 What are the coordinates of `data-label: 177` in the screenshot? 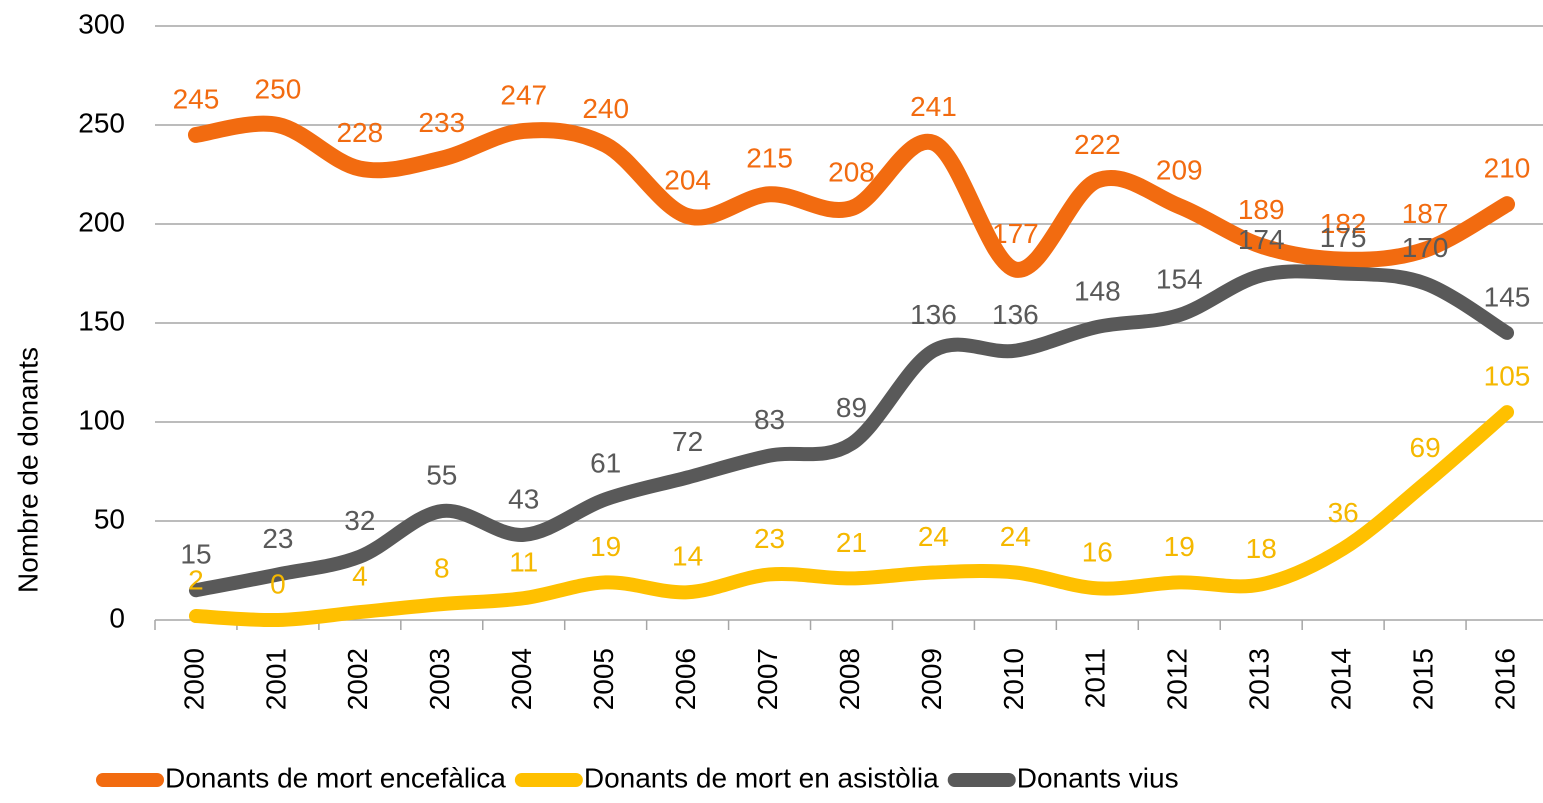 It's located at (1015, 233).